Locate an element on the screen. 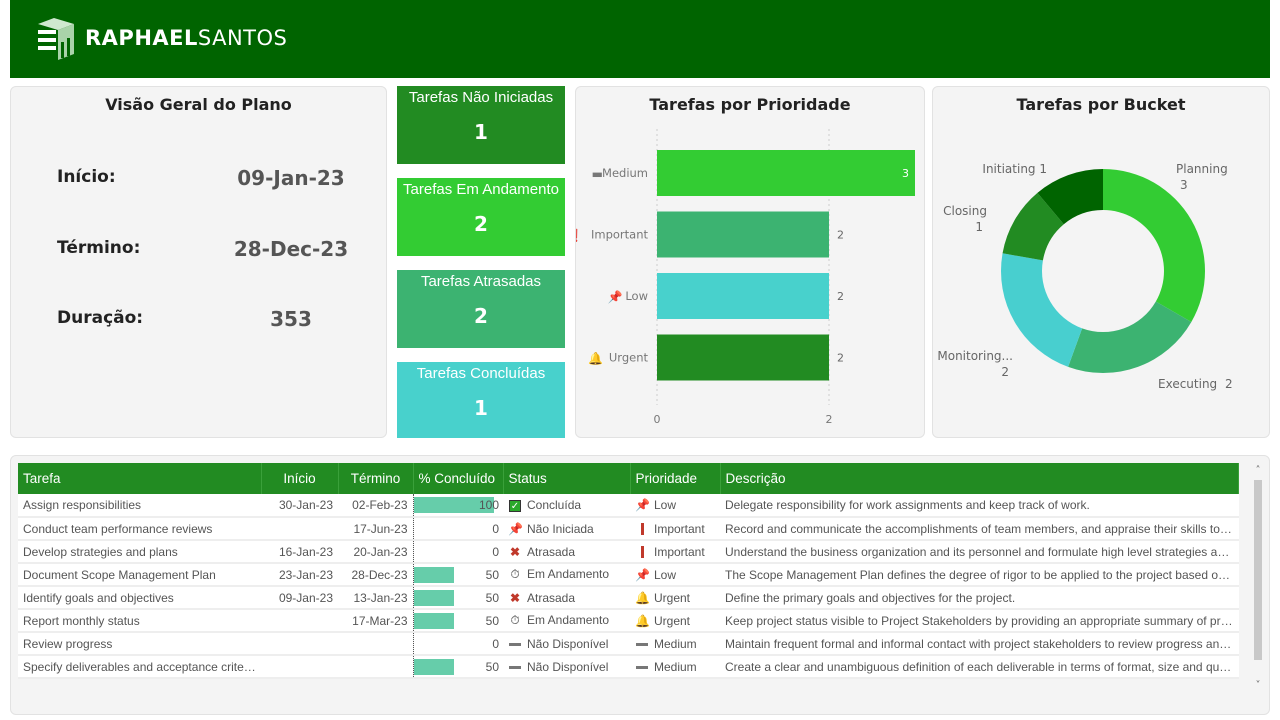 The image size is (1280, 720). priority-bar-chart: 0 2 3 Medium▬ 2 Important ❗ 2 Low📌 2 Urgent 🔔 is located at coordinates (745, 277).